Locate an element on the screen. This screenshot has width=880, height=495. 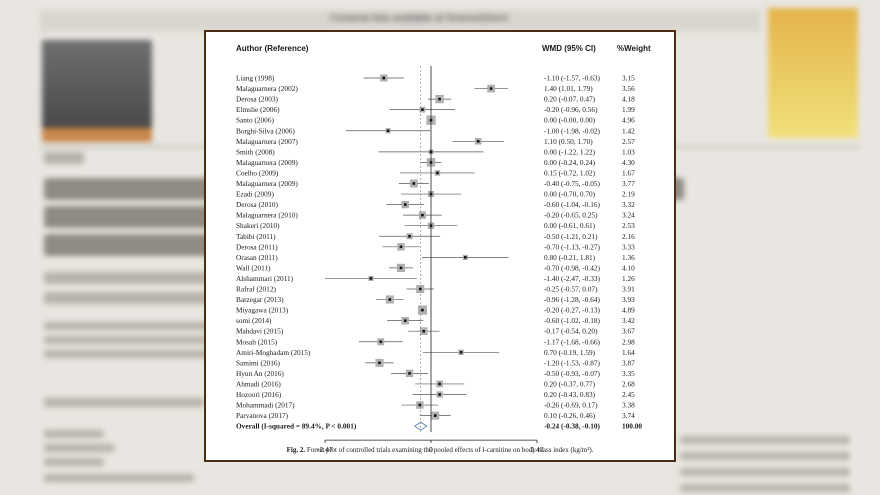
x-axis-tick-label: 2.47 is located at coordinates (537, 450).